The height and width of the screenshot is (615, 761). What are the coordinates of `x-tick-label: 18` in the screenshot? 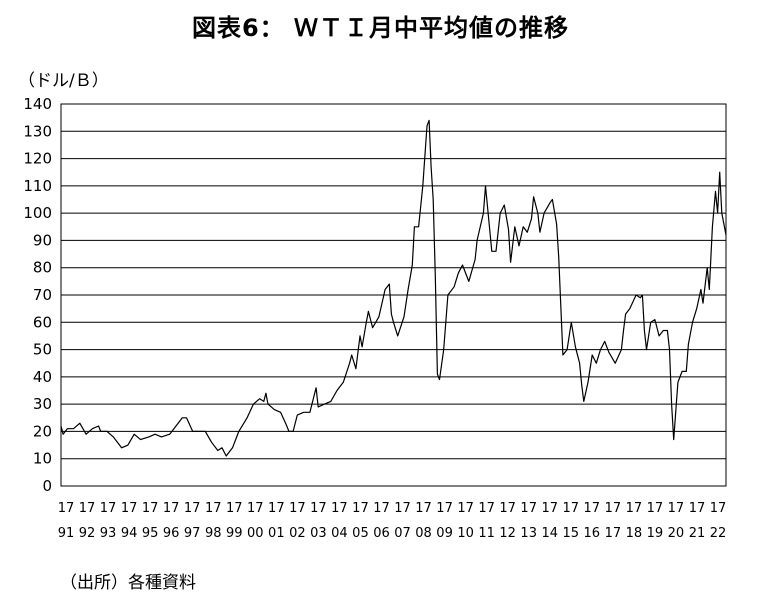 It's located at (634, 533).